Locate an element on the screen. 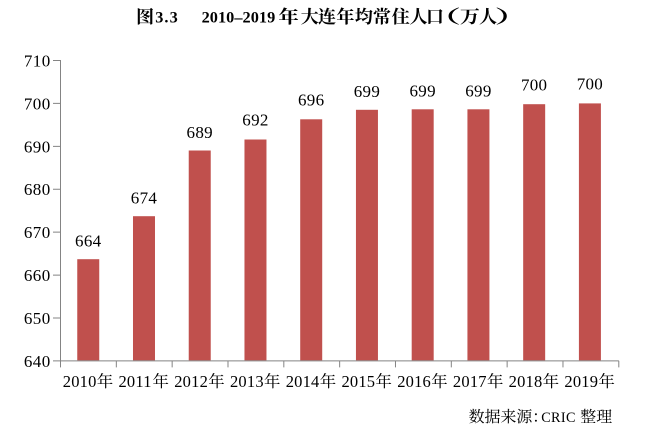 Image resolution: width=650 pixels, height=441 pixels. svg-text: 674 is located at coordinates (144, 198).